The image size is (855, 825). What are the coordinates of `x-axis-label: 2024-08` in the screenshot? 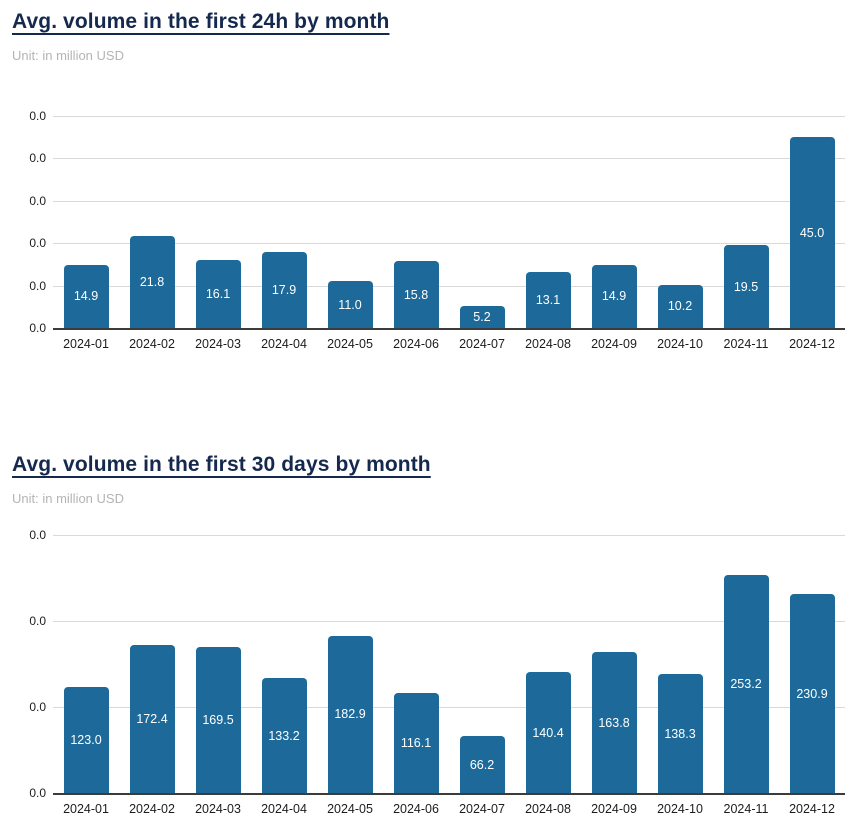 It's located at (548, 809).